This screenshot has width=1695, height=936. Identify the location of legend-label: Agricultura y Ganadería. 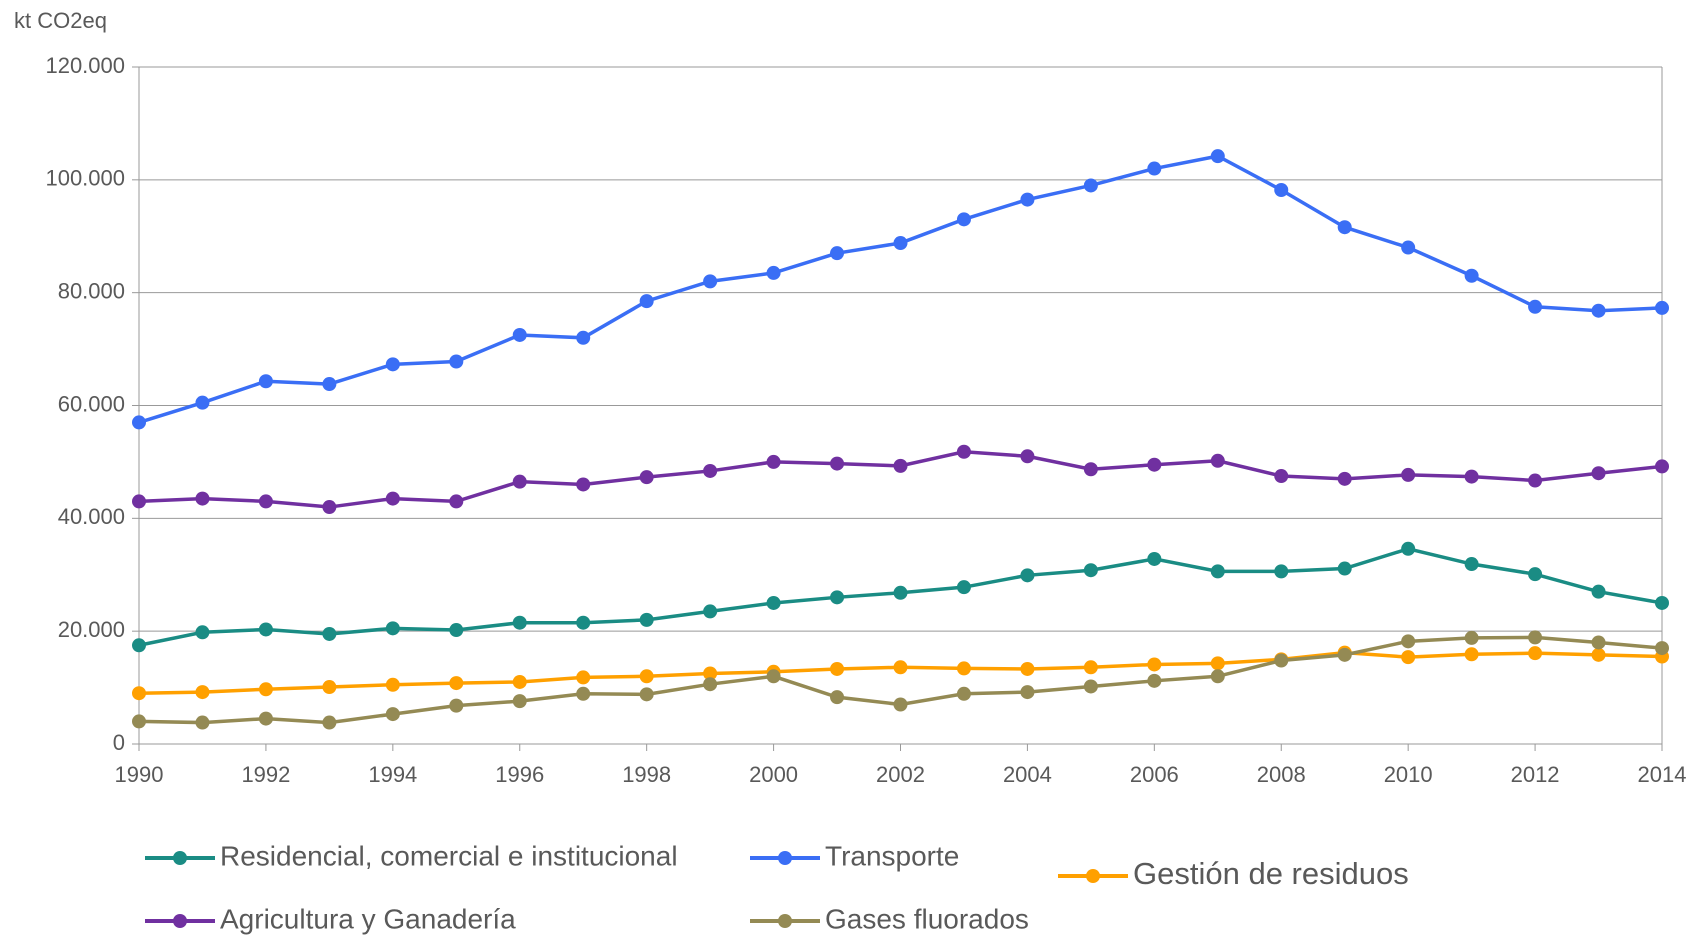
(368, 918).